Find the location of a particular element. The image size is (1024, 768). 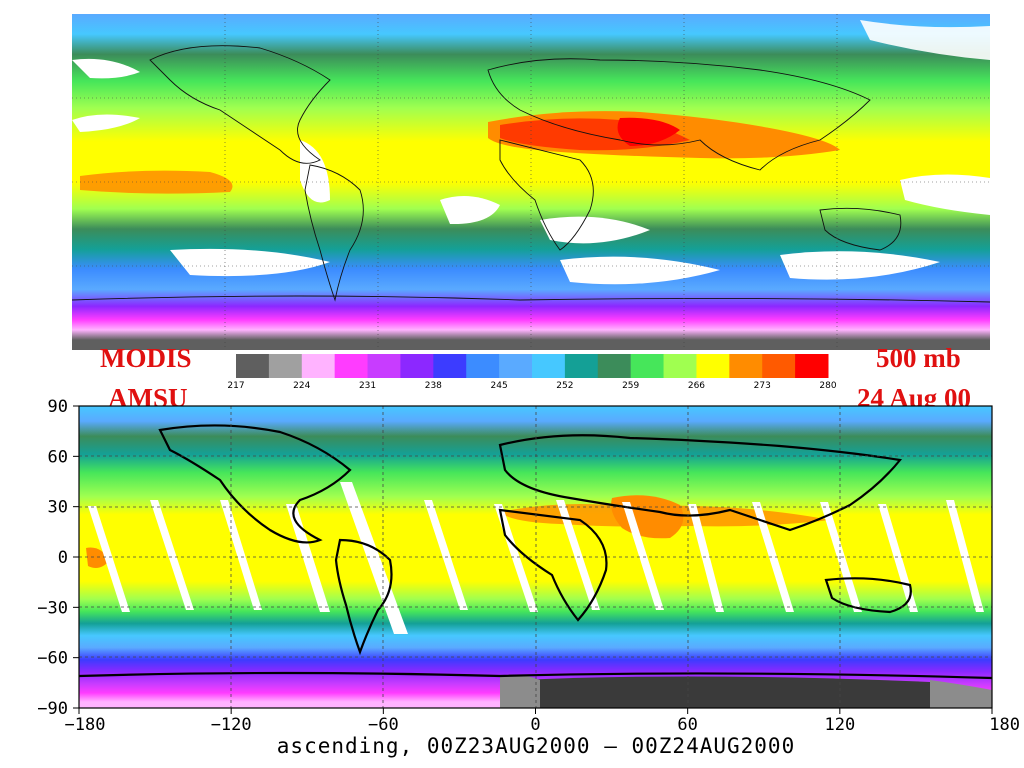

pressure-level-label: 500 mb is located at coordinates (918, 358).